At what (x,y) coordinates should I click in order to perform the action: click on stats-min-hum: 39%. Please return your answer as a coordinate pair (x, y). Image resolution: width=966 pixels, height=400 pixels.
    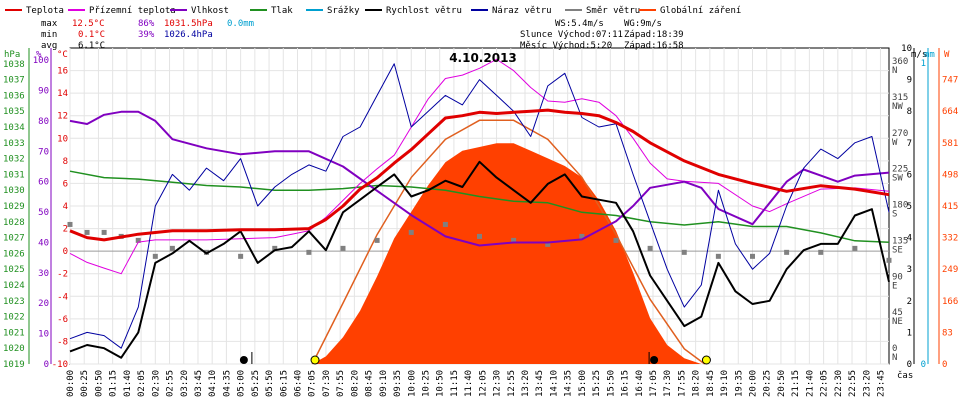
    Looking at the image, I should click on (146, 35).